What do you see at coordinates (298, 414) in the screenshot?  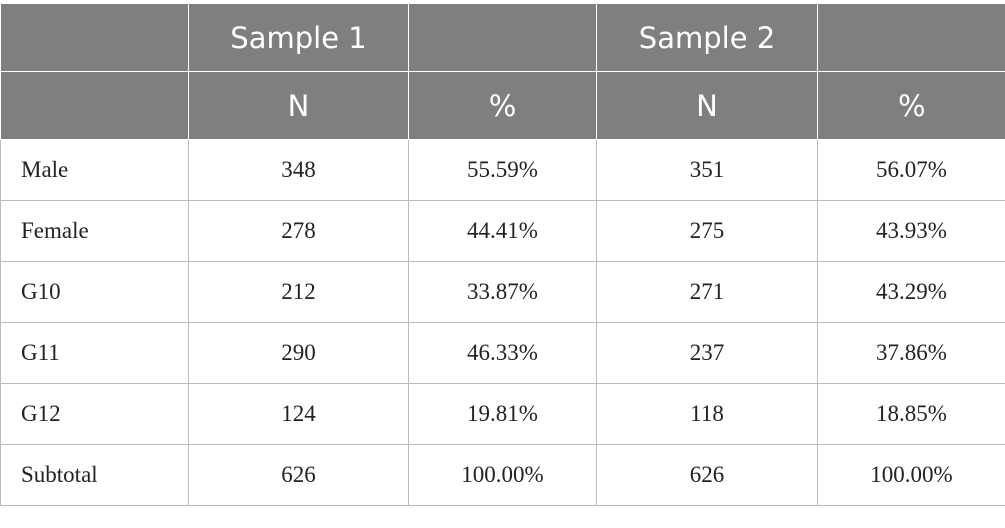 I see `table-cell: 124` at bounding box center [298, 414].